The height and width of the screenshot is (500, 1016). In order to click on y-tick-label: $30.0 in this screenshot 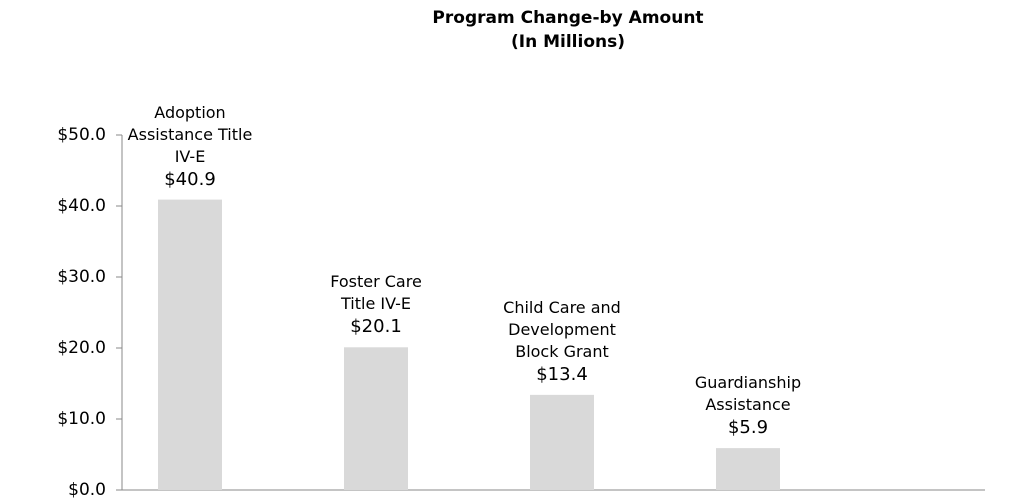, I will do `click(81, 277)`.